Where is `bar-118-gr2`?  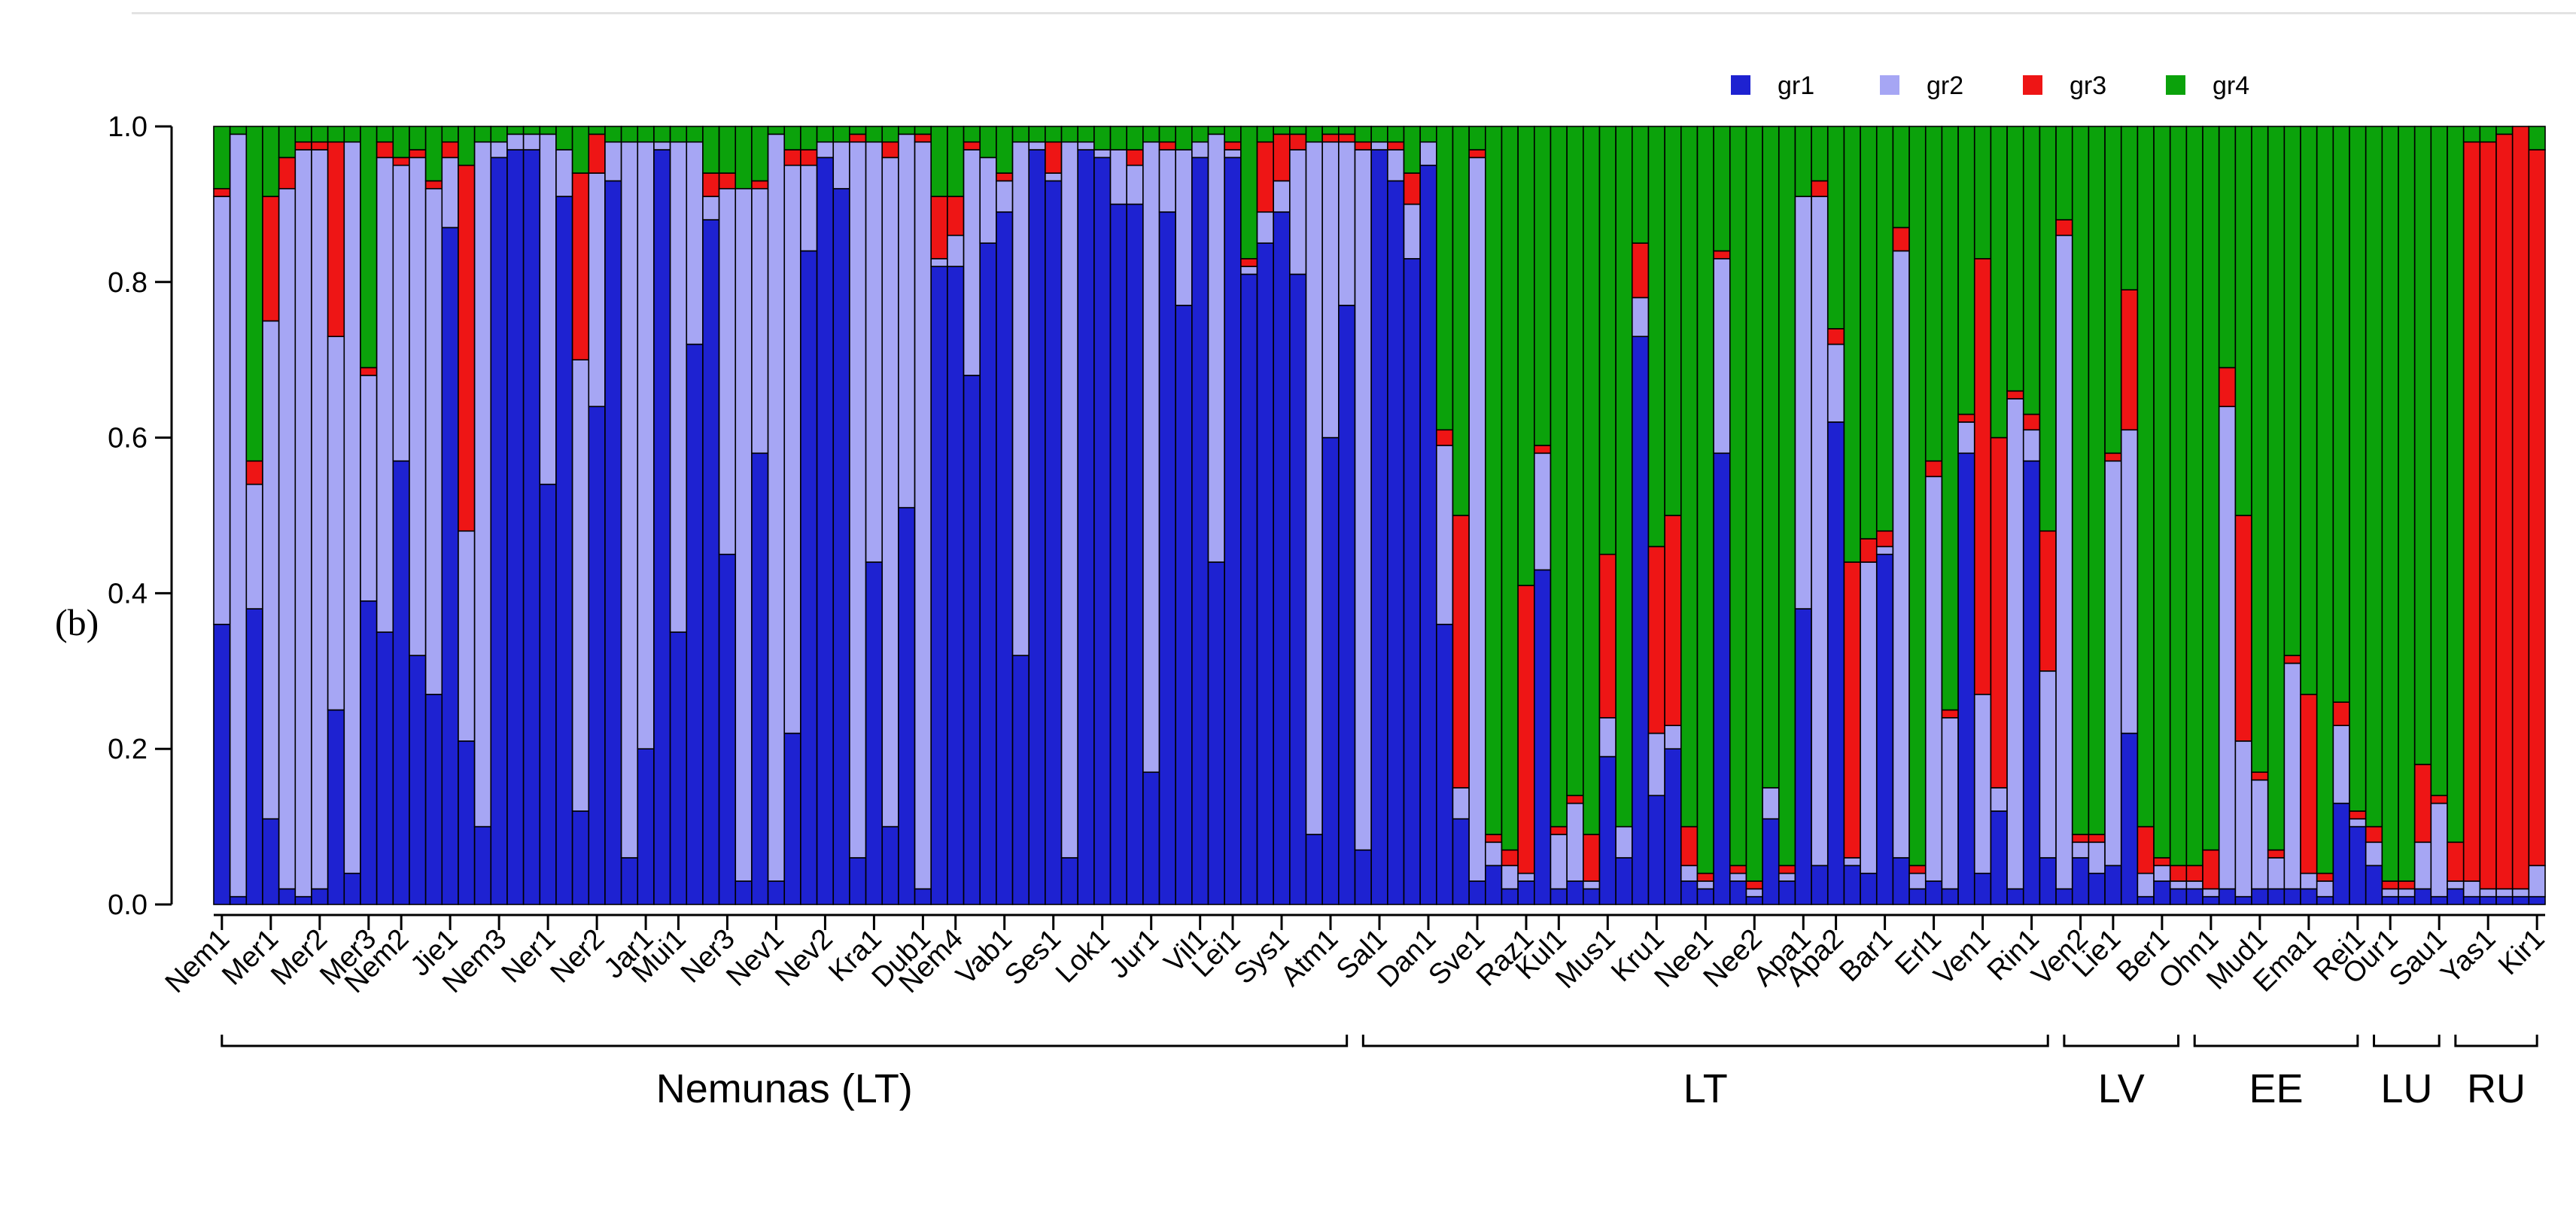 bar-118-gr2 is located at coordinates (2146, 885).